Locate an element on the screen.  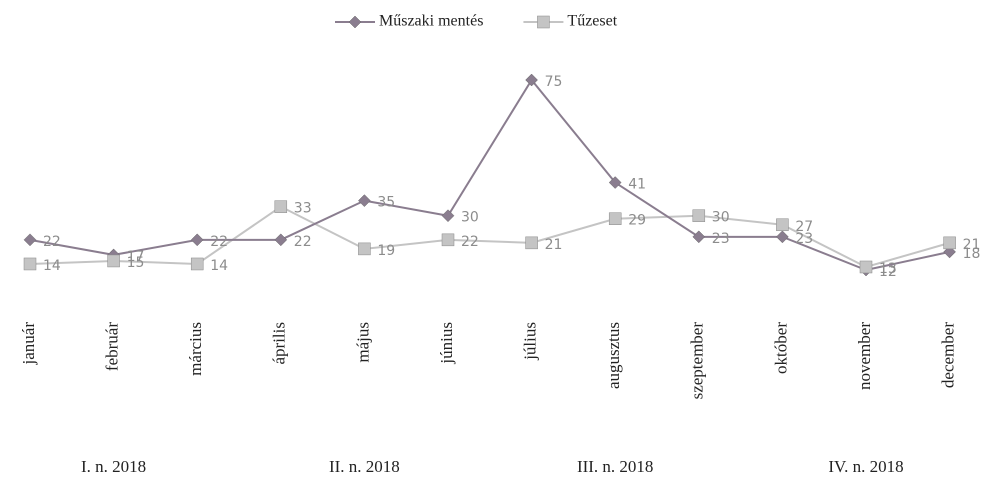
data-label: 18 is located at coordinates (972, 254).